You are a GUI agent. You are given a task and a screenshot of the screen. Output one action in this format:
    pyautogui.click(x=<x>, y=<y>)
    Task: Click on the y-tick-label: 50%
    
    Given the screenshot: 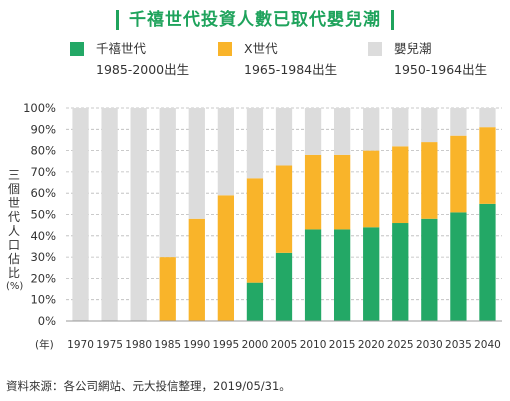 What is the action you would take?
    pyautogui.click(x=43, y=215)
    